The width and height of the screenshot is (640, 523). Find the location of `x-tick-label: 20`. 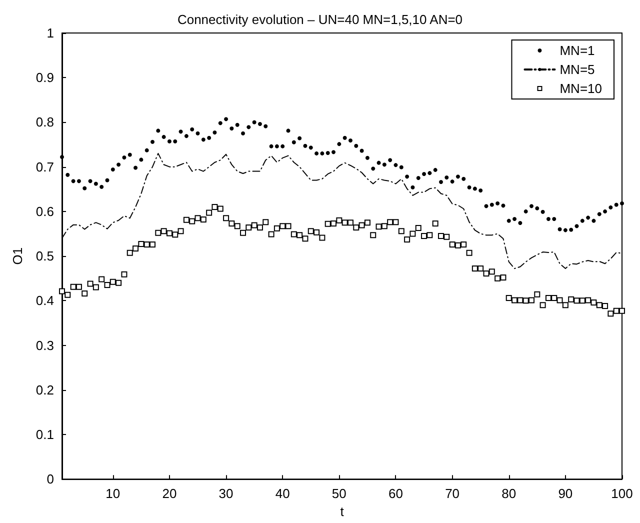

x-tick-label: 20 is located at coordinates (169, 494).